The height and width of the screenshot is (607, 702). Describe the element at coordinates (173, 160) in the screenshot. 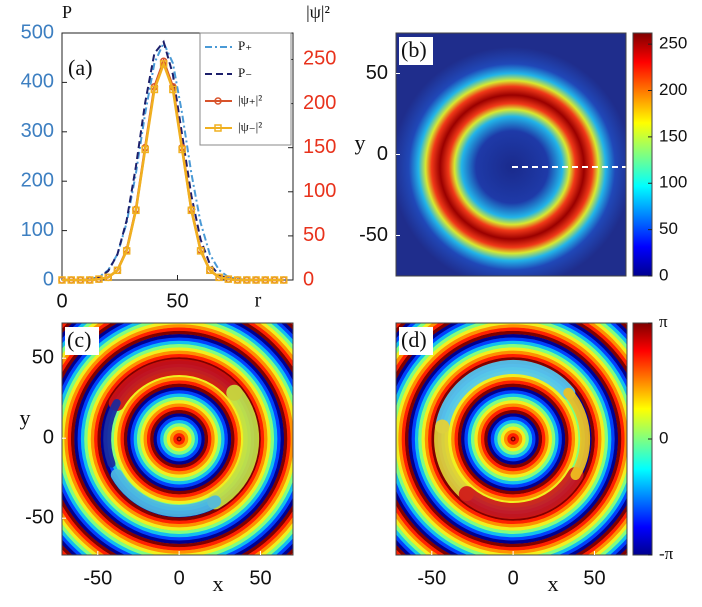

I see `series-line` at that location.